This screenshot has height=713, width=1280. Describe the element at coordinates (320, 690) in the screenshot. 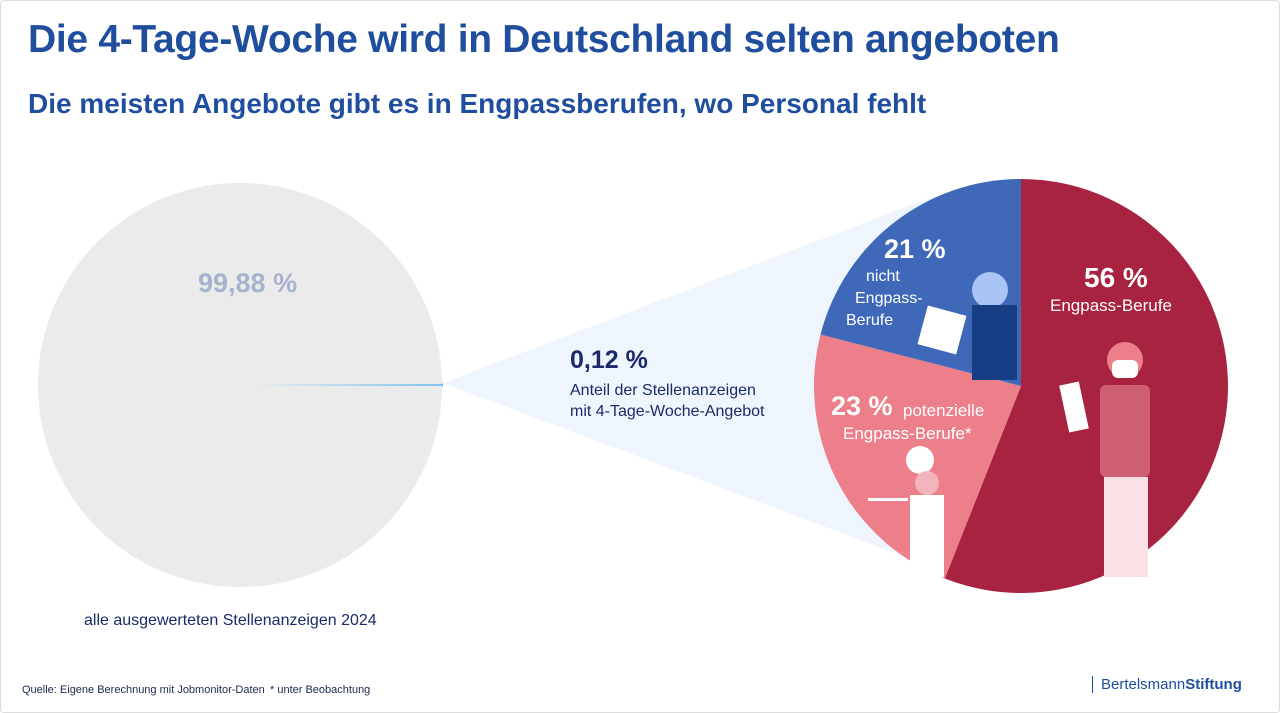

I see `footnote: * unter Beobachtung` at that location.